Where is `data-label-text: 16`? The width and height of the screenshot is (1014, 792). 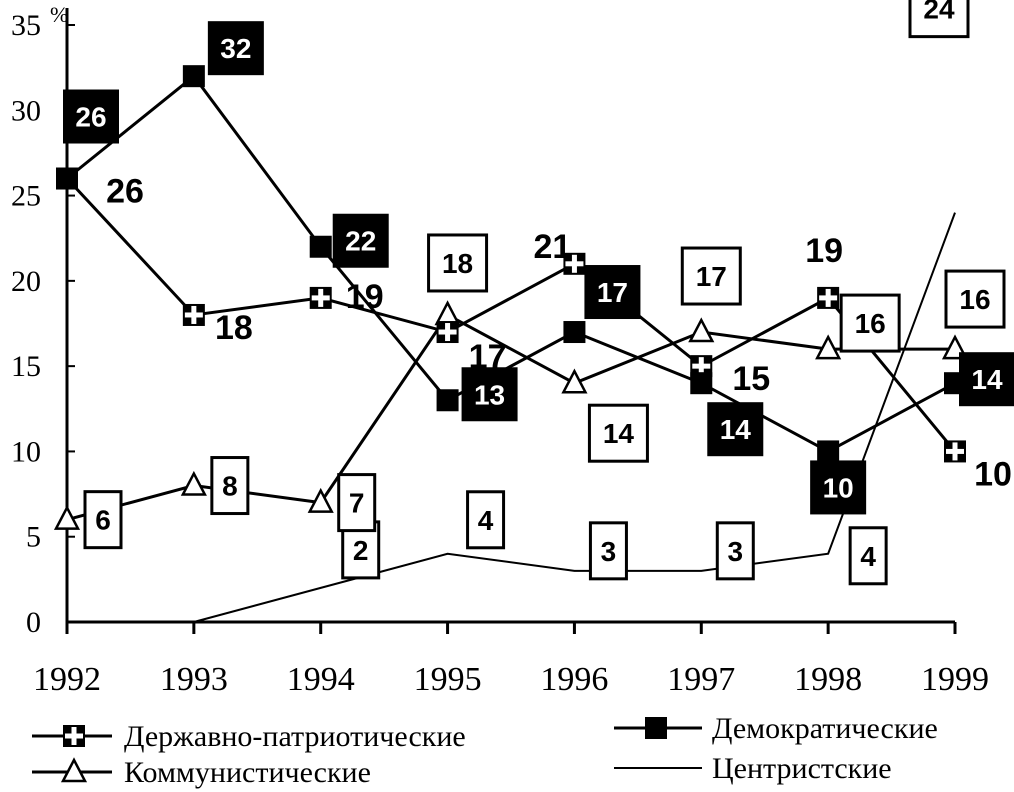
data-label-text: 16 is located at coordinates (974, 299).